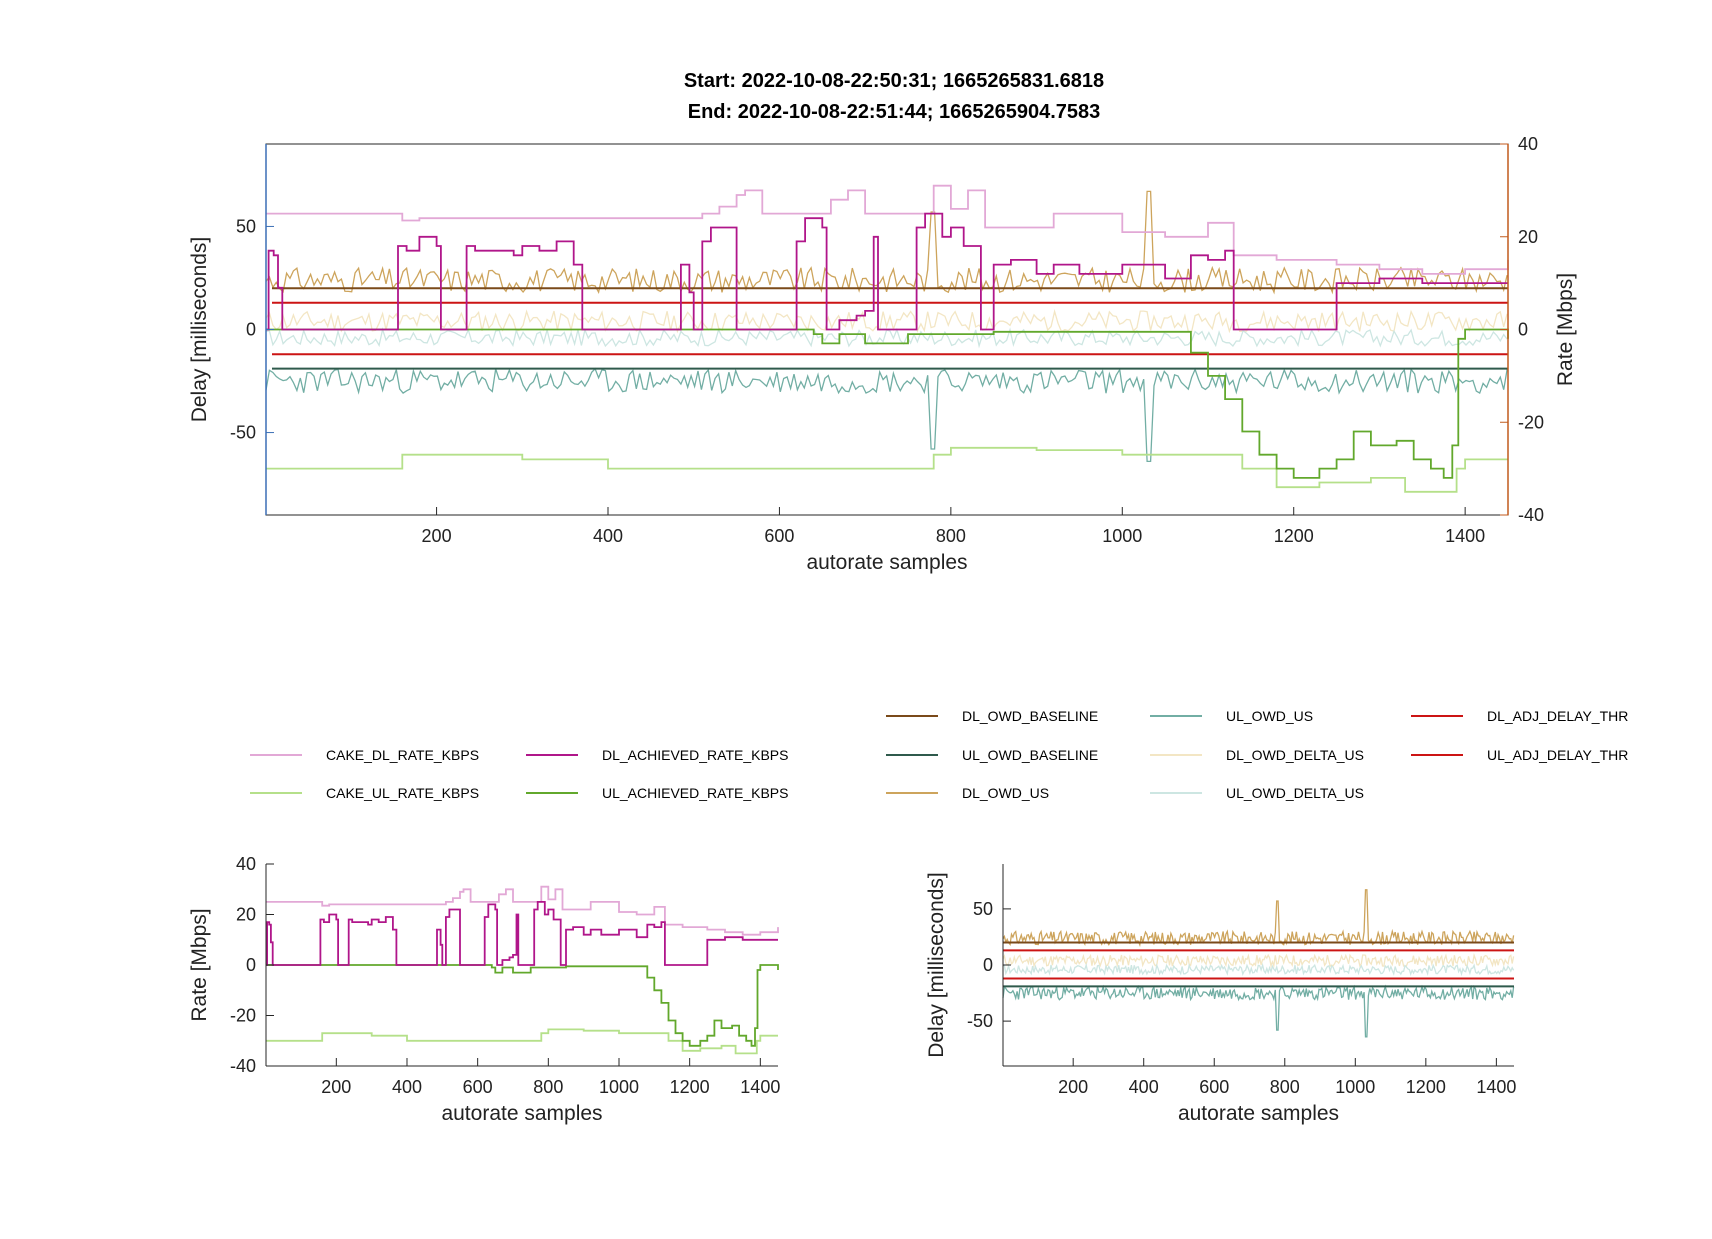 The height and width of the screenshot is (1239, 1712). I want to click on legend-item: UL_OWD_US, so click(1231, 716).